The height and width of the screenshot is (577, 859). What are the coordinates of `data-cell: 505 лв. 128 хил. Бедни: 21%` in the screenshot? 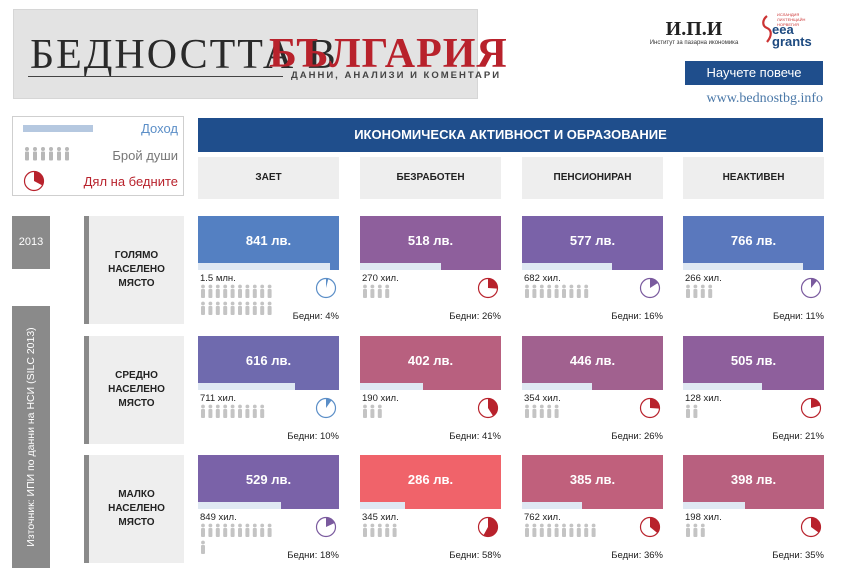 It's located at (753, 390).